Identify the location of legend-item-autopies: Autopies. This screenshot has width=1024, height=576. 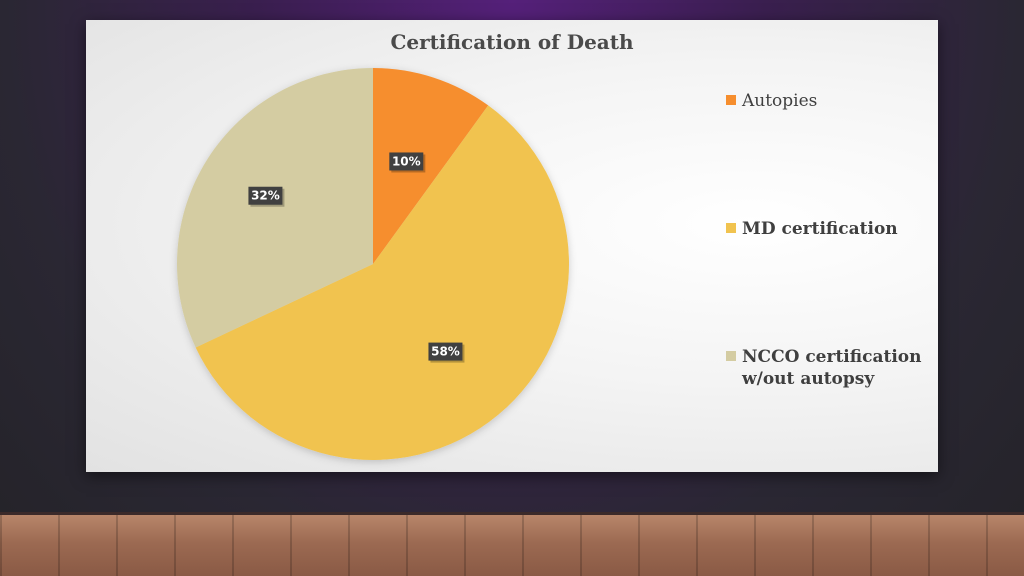
(771, 101).